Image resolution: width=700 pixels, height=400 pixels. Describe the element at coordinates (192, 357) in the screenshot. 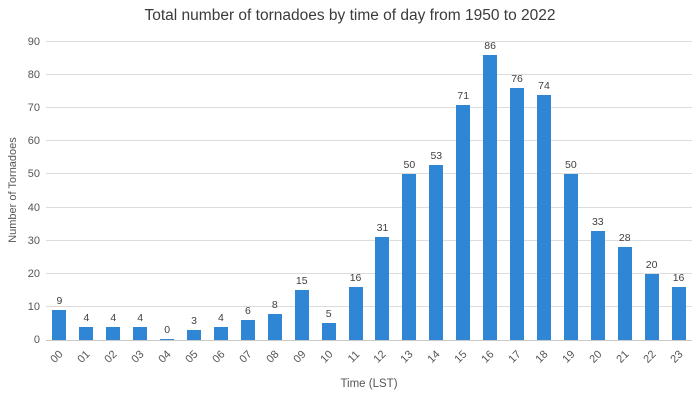

I see `x-tick-label: 05` at that location.